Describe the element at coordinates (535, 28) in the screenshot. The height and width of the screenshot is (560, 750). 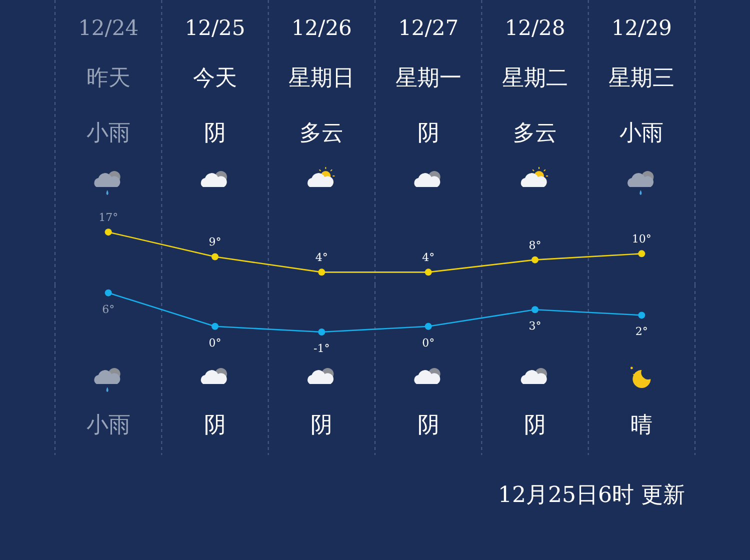
I see `x-tick-label: 12/28` at that location.